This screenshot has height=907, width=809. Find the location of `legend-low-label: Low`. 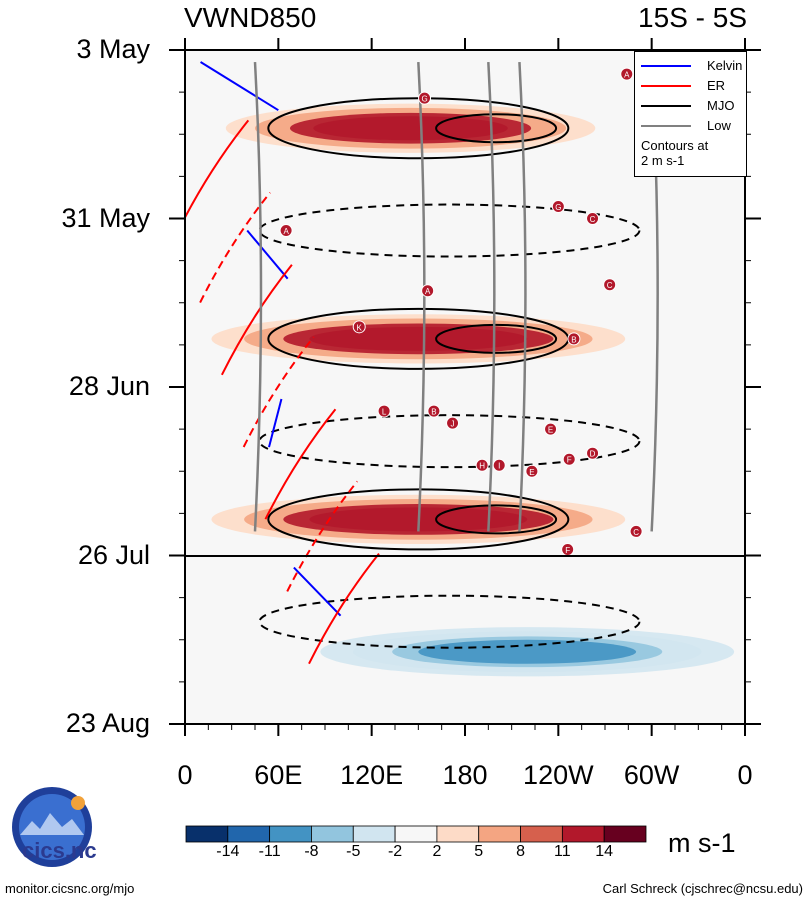

legend-low-label: Low is located at coordinates (719, 125).